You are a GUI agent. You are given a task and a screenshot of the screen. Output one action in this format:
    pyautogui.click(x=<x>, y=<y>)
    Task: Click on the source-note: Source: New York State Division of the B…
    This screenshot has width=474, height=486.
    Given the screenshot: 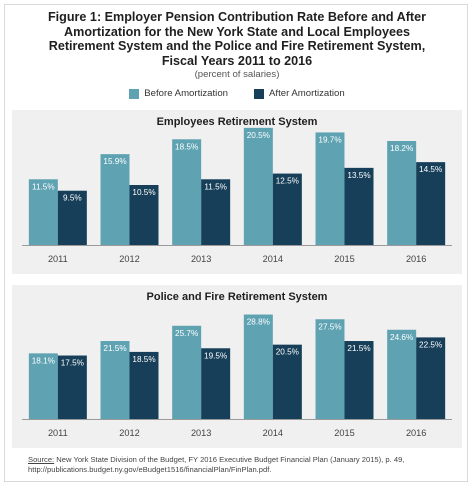 What is the action you would take?
    pyautogui.click(x=238, y=465)
    